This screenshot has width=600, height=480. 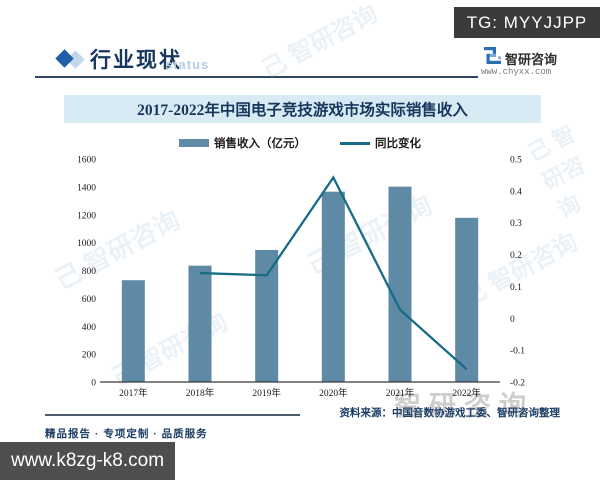 I want to click on bar-2018年, so click(x=200, y=323).